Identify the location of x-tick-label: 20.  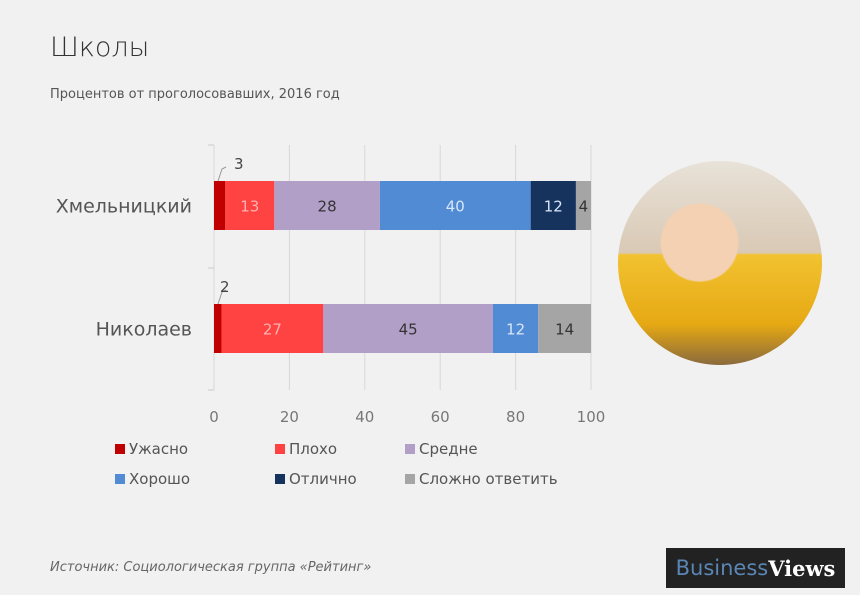
(289, 417).